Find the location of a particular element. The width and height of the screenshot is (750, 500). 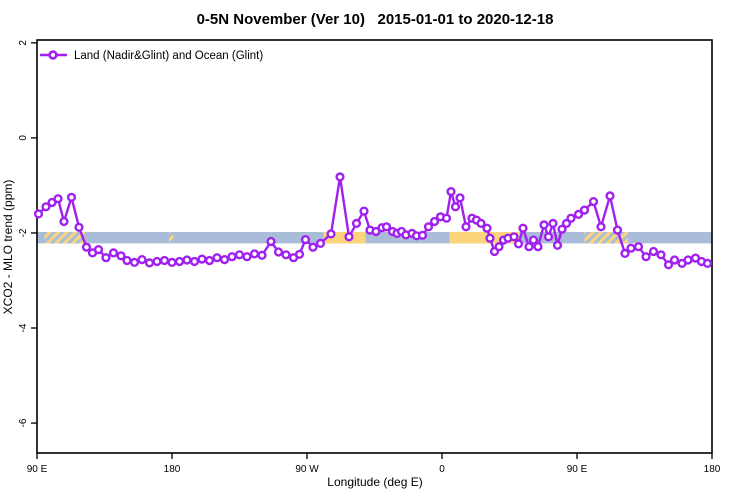

legend-label: Land (Nadir&Glint) and Ocean (Glint) is located at coordinates (168, 56).